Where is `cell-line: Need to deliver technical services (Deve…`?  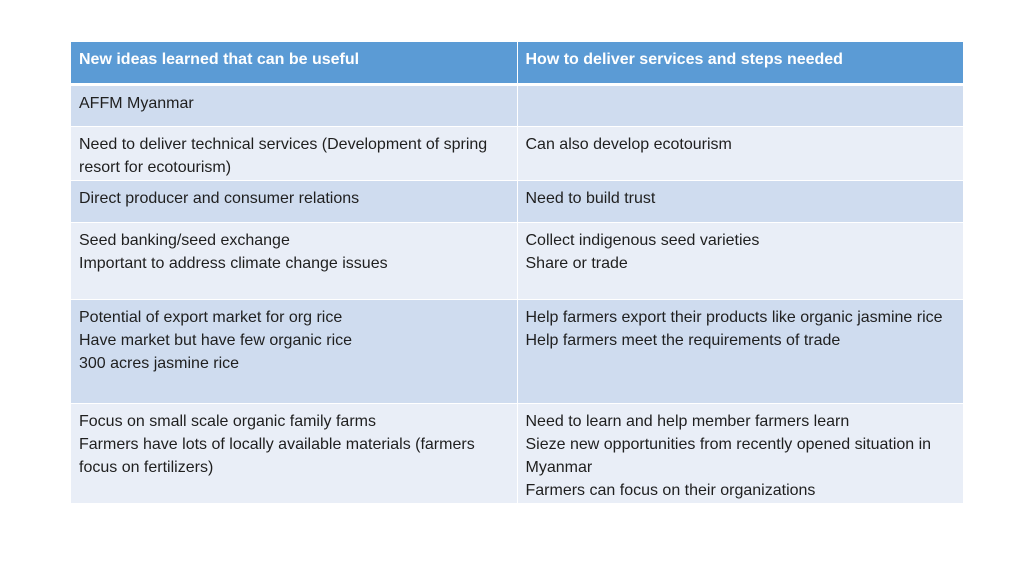
cell-line: Need to deliver technical services (Deve… is located at coordinates (283, 155).